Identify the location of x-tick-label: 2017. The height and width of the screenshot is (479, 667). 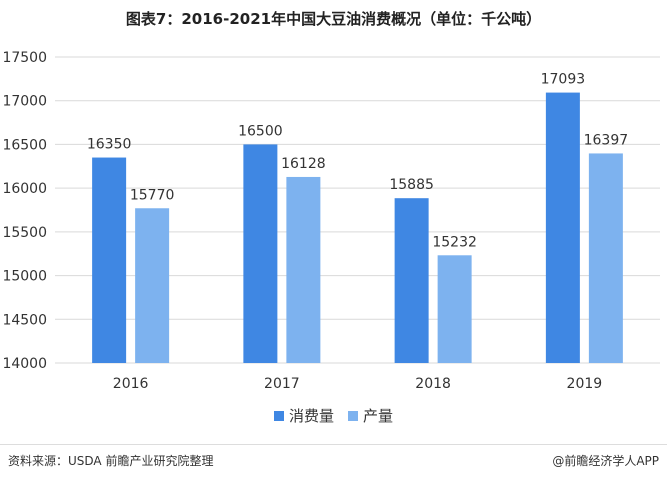
(282, 384).